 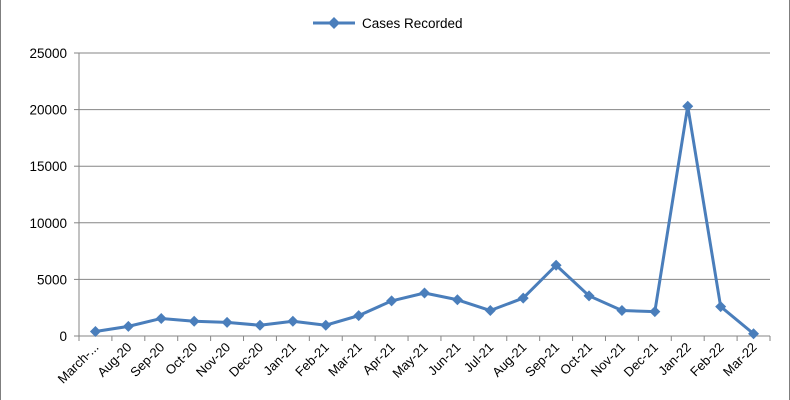 I want to click on x-tick-label: Nov-20, so click(x=213, y=360).